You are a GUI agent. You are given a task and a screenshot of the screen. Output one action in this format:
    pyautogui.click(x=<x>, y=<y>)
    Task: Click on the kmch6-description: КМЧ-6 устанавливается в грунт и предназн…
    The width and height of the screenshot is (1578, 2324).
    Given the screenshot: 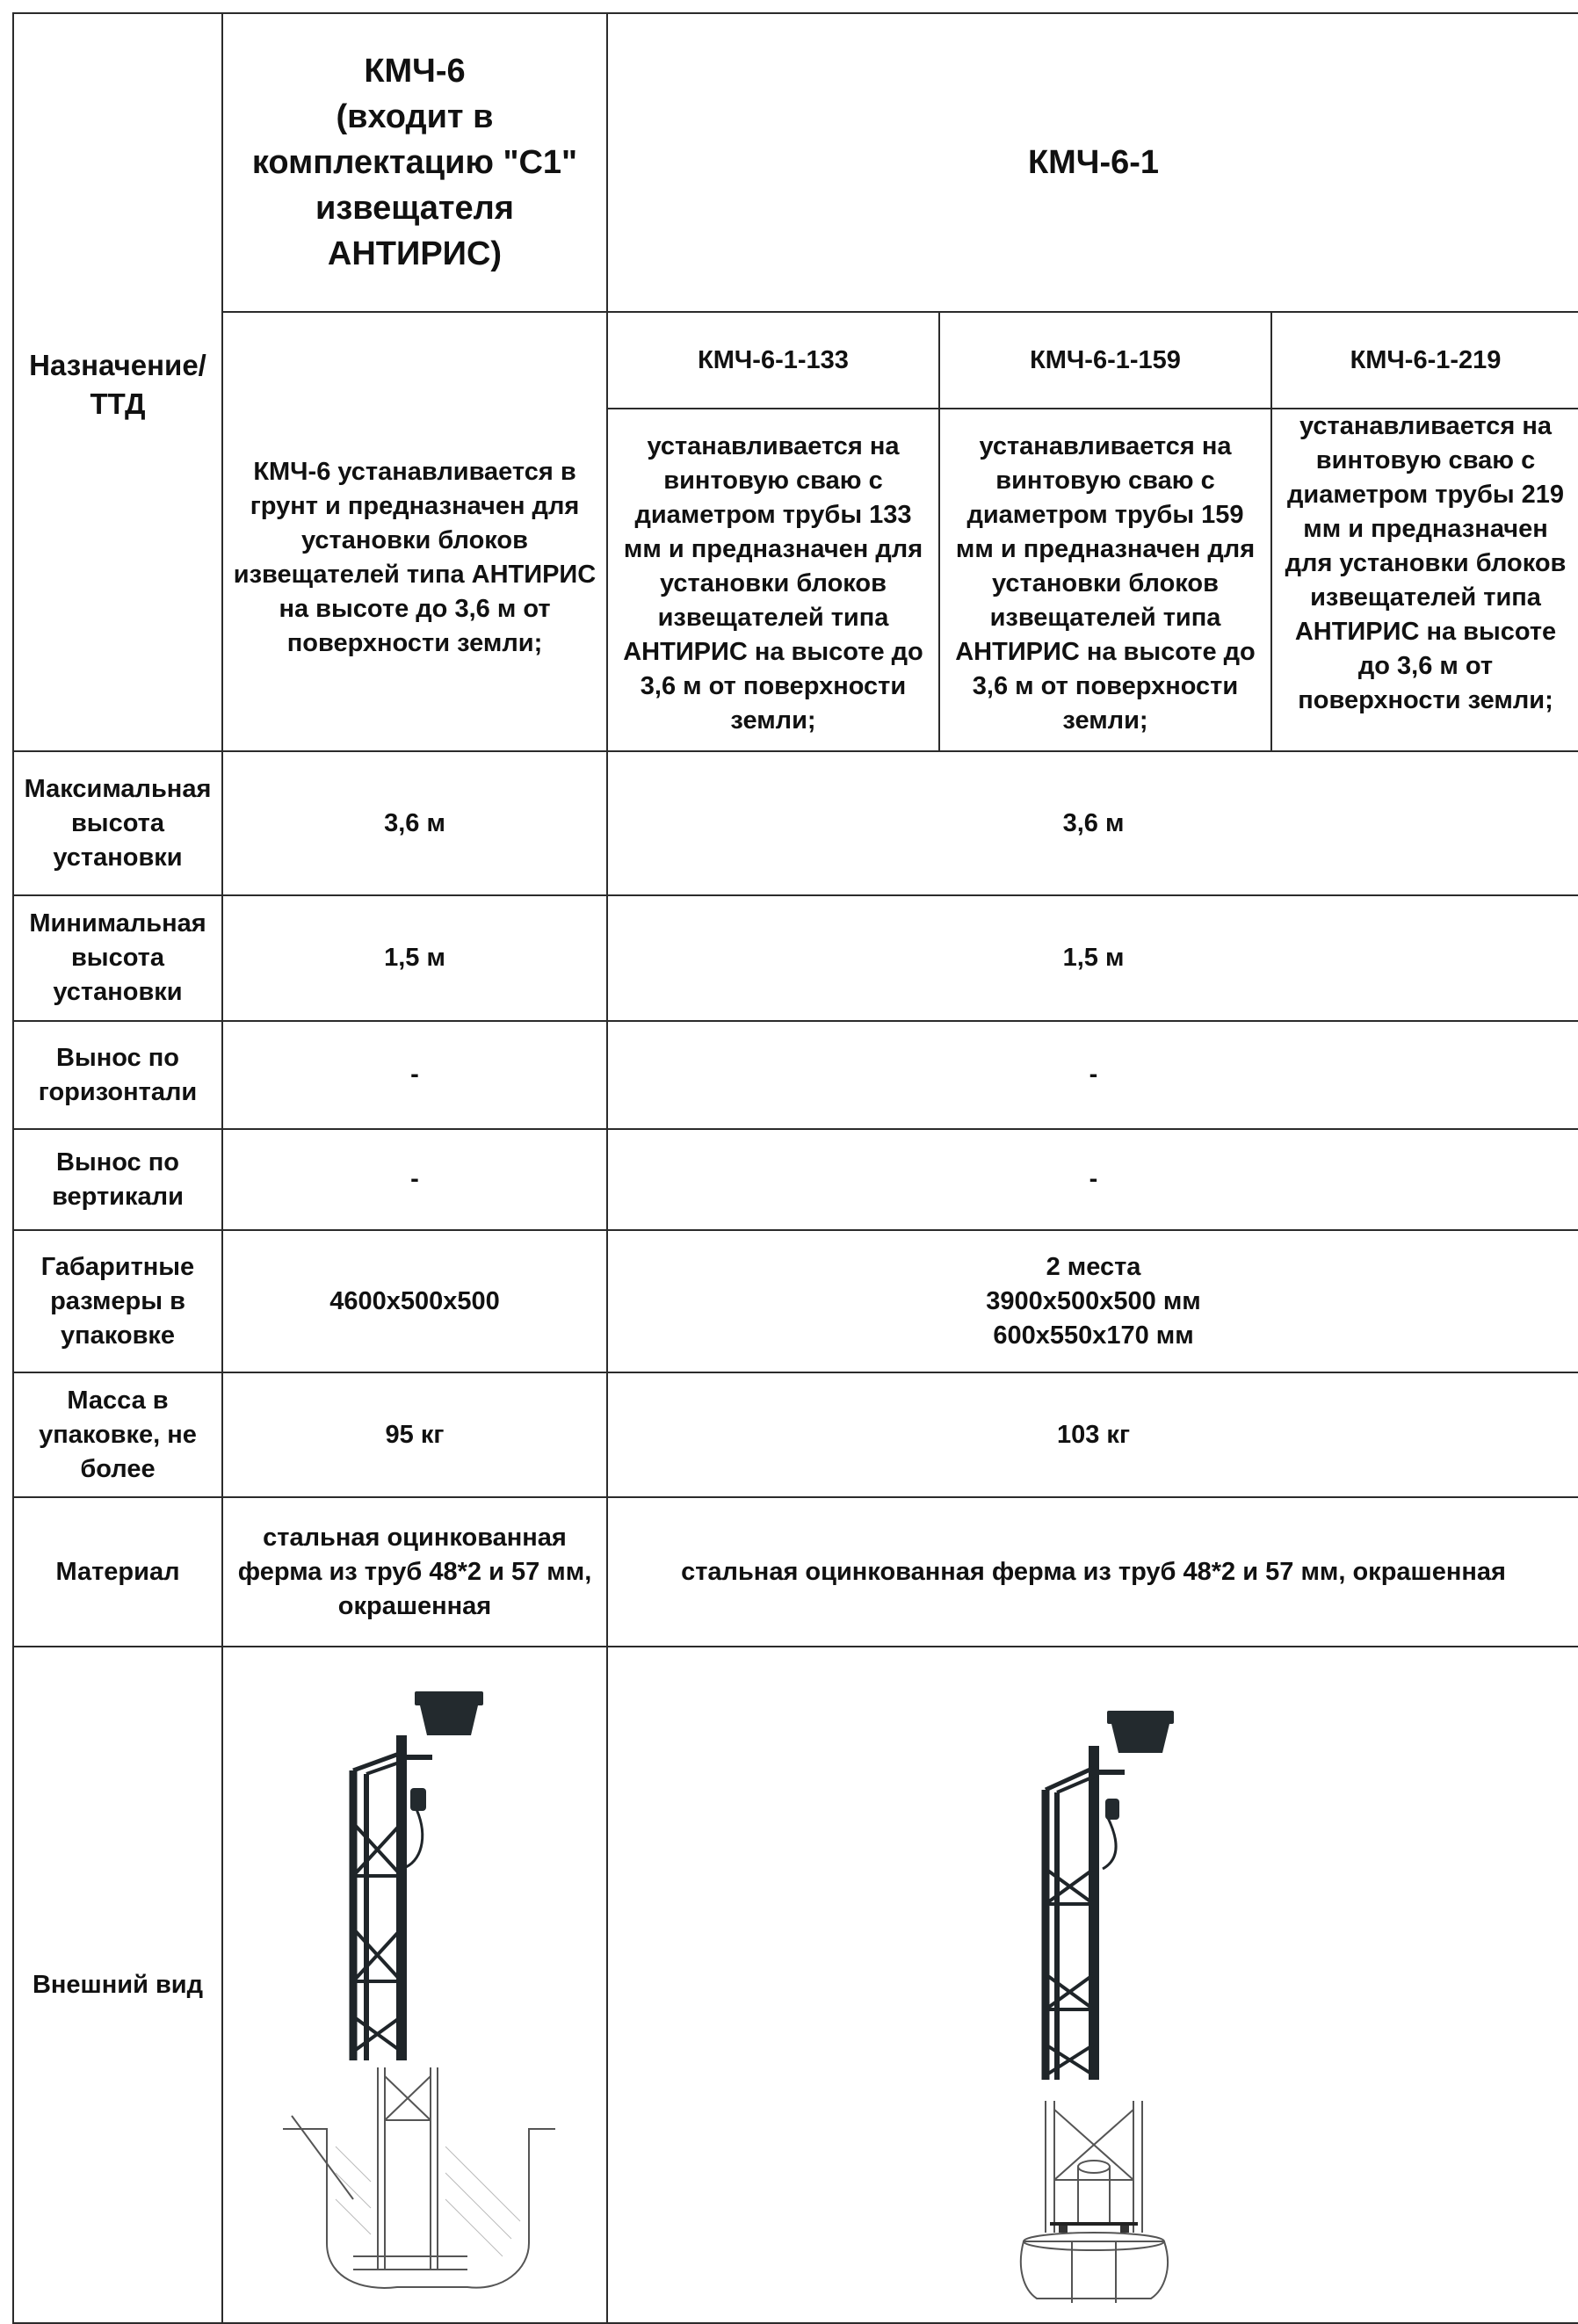 What is the action you would take?
    pyautogui.click(x=415, y=557)
    